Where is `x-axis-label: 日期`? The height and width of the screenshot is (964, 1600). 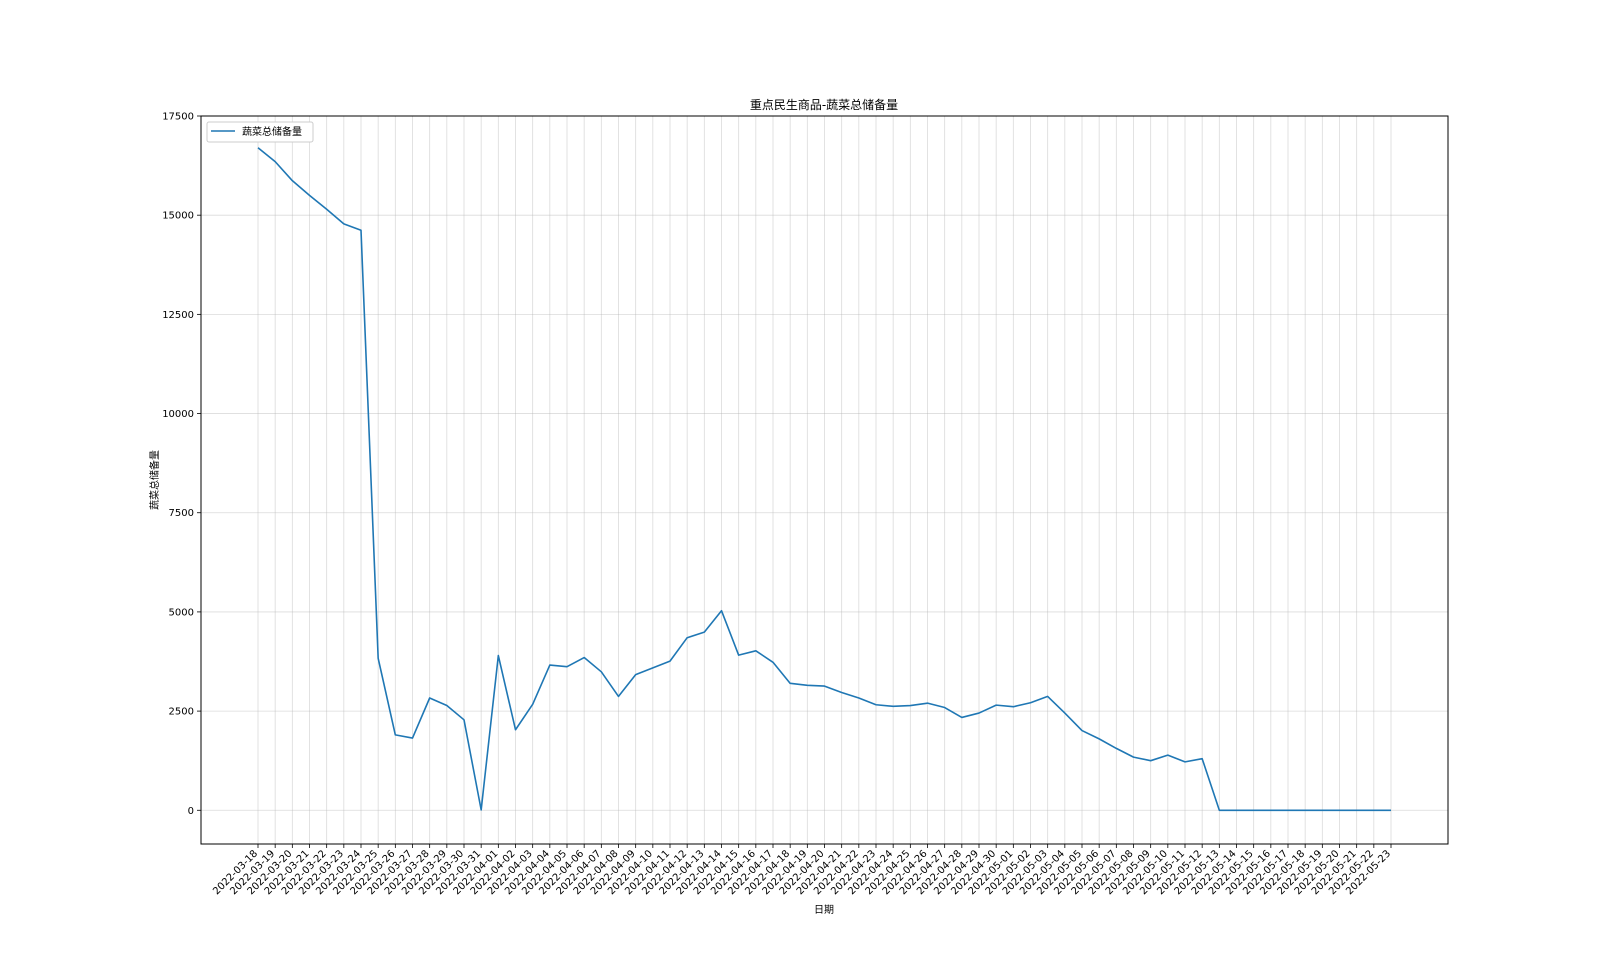
x-axis-label: 日期 is located at coordinates (824, 910).